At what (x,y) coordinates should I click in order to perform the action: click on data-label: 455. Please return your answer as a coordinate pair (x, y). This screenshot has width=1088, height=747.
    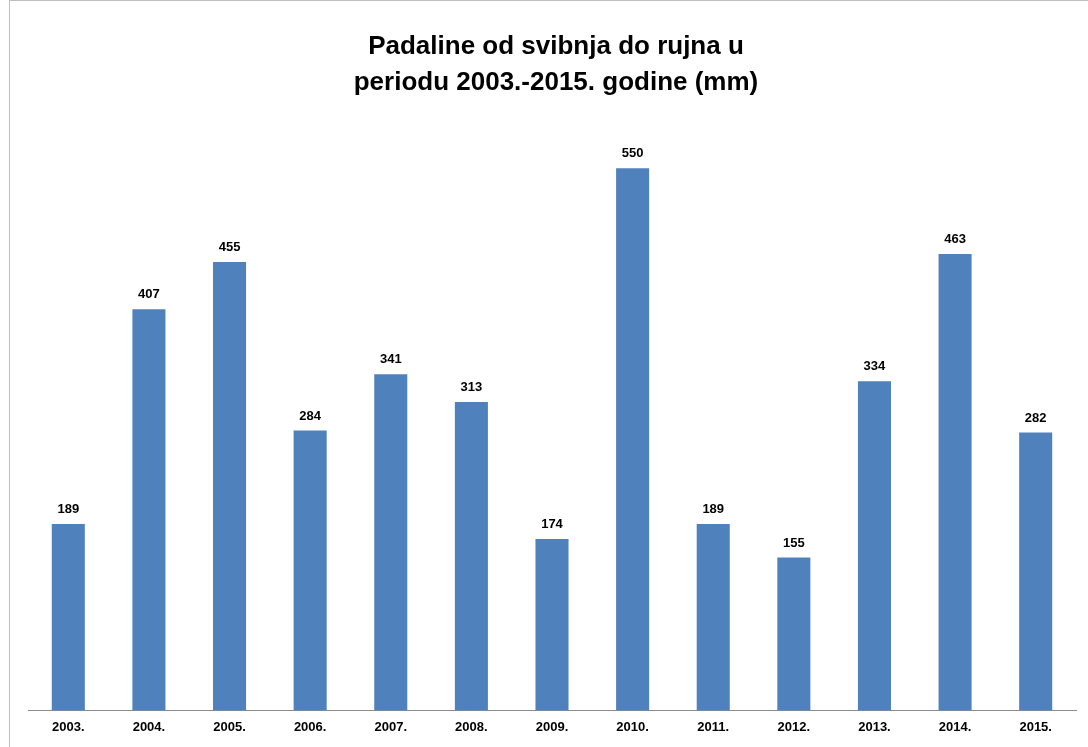
    Looking at the image, I should click on (229, 246).